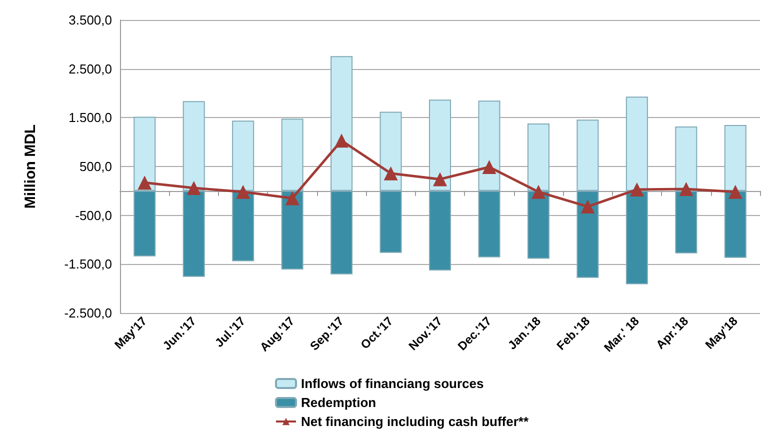 The height and width of the screenshot is (435, 770). What do you see at coordinates (88, 313) in the screenshot?
I see `y-tick-label: -2.500,0` at bounding box center [88, 313].